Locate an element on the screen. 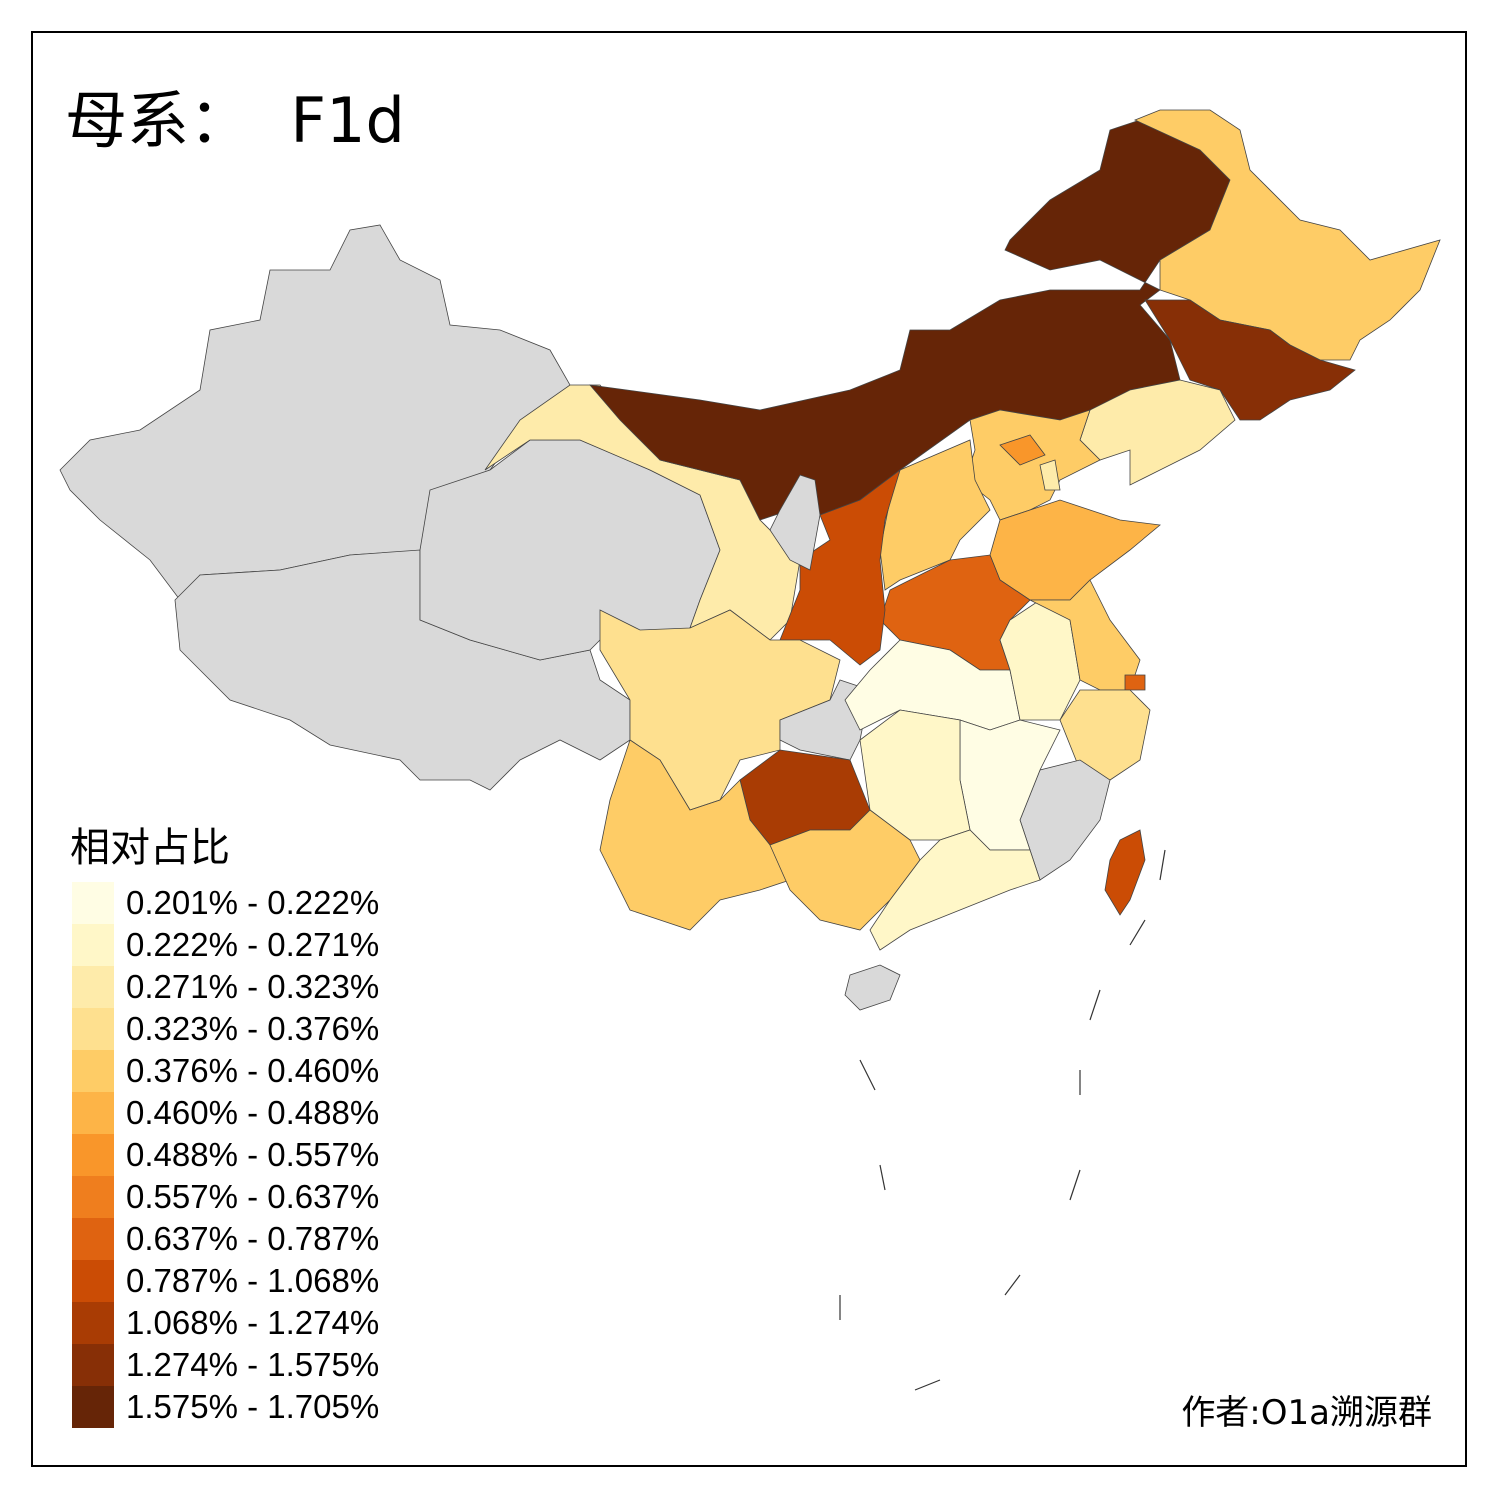  legend-label: 0.271% - 0.323% is located at coordinates (253, 986).